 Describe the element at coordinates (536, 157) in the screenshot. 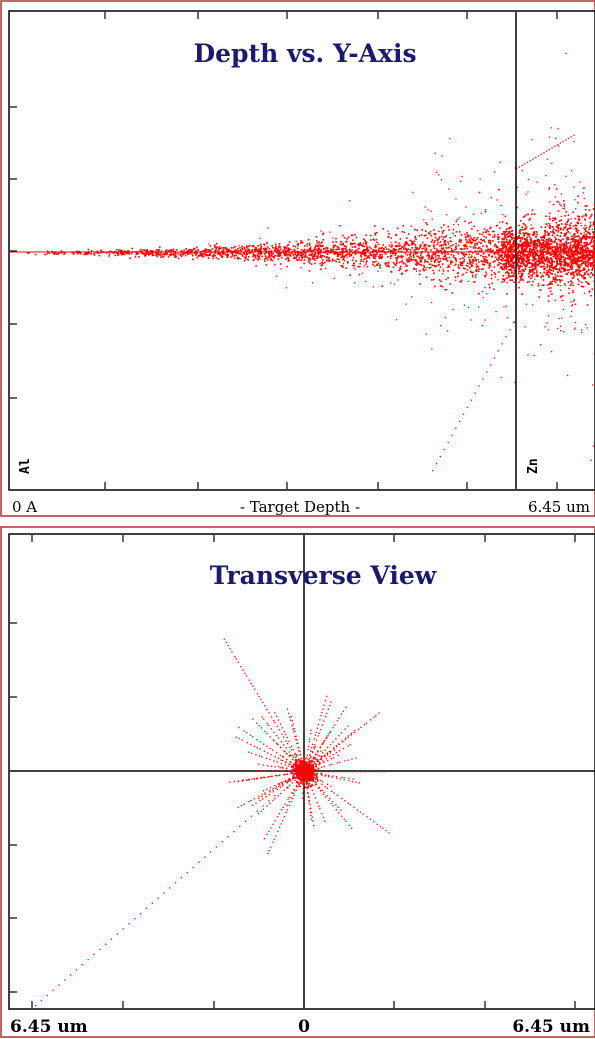

I see `streak-point` at that location.